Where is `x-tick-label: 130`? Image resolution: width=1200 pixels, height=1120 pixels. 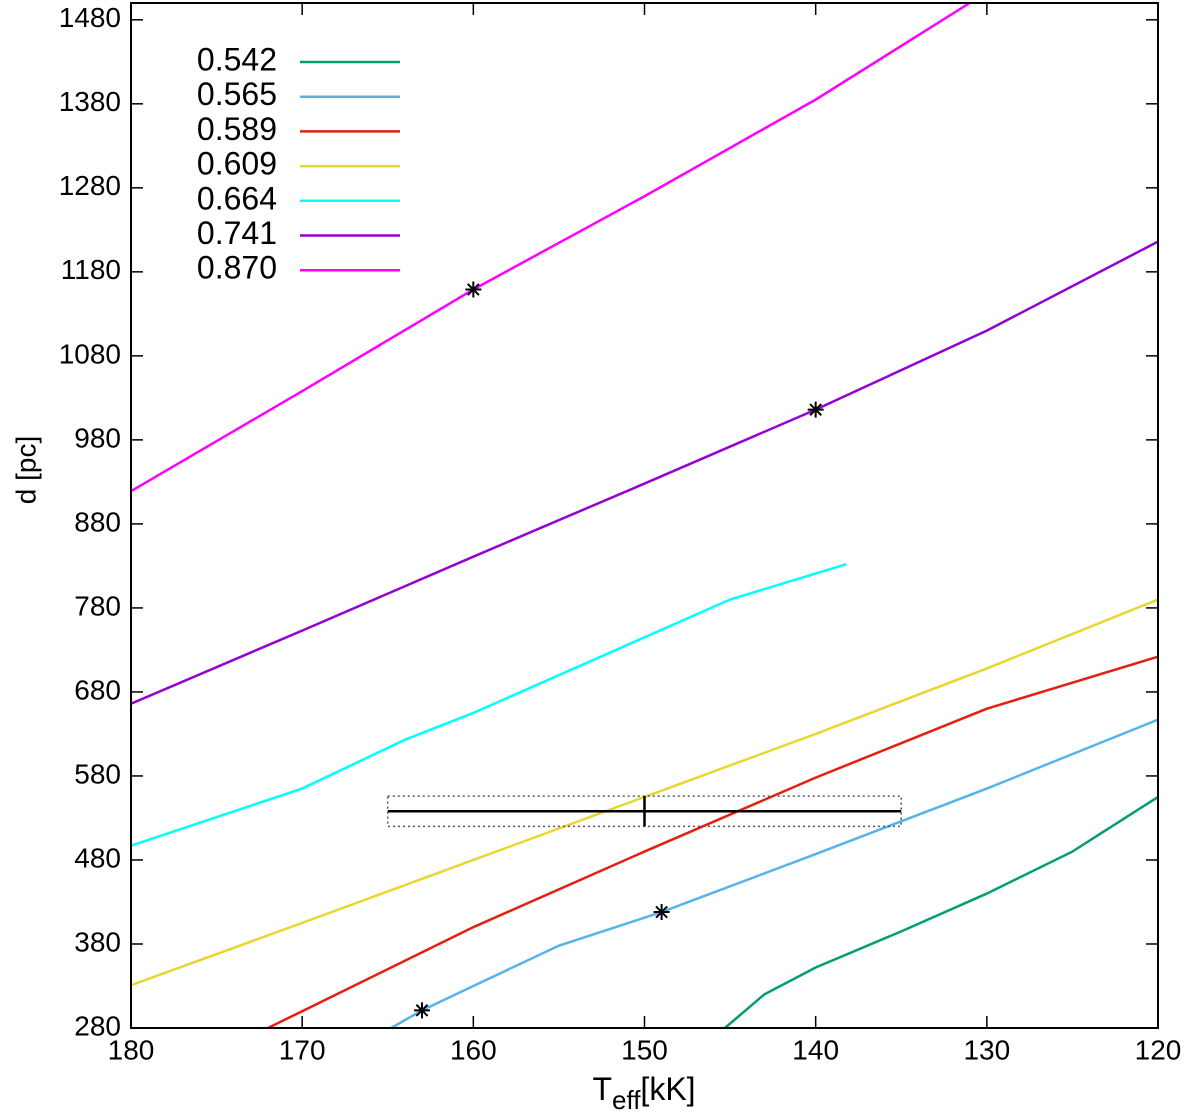
x-tick-label: 130 is located at coordinates (986, 1049).